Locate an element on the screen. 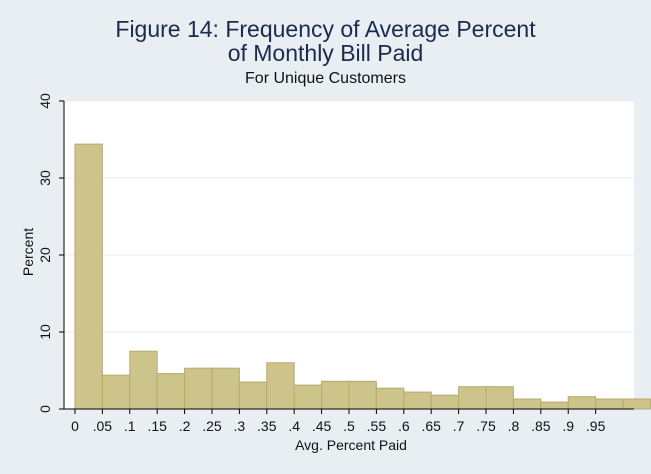  x-tick-label: .1 is located at coordinates (130, 426).